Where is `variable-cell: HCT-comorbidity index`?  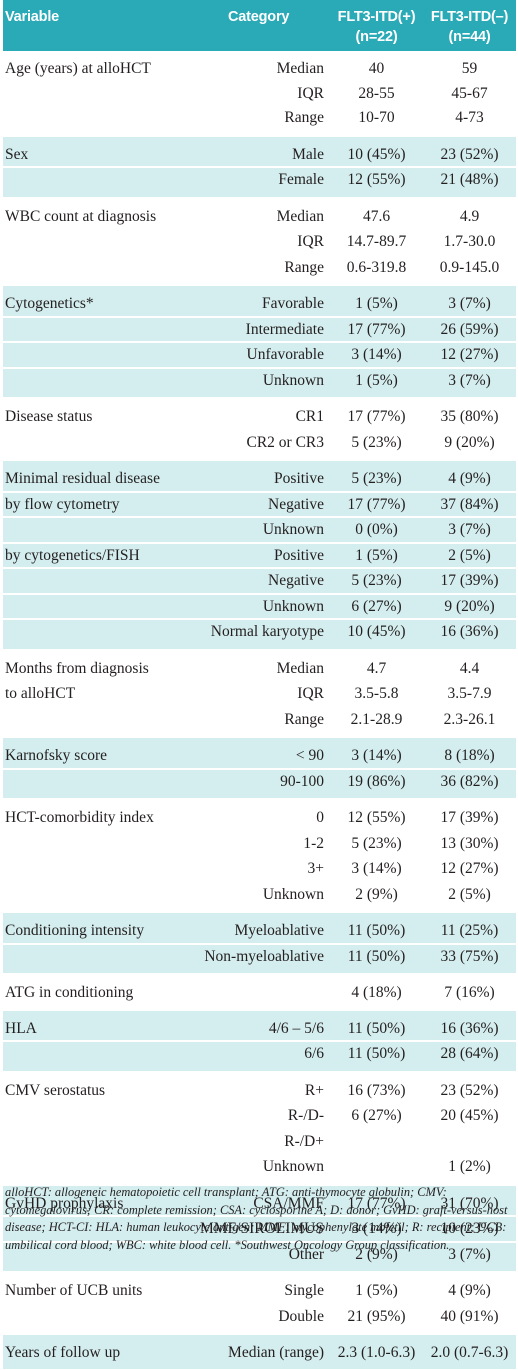 variable-cell: HCT-comorbidity index is located at coordinates (96, 814).